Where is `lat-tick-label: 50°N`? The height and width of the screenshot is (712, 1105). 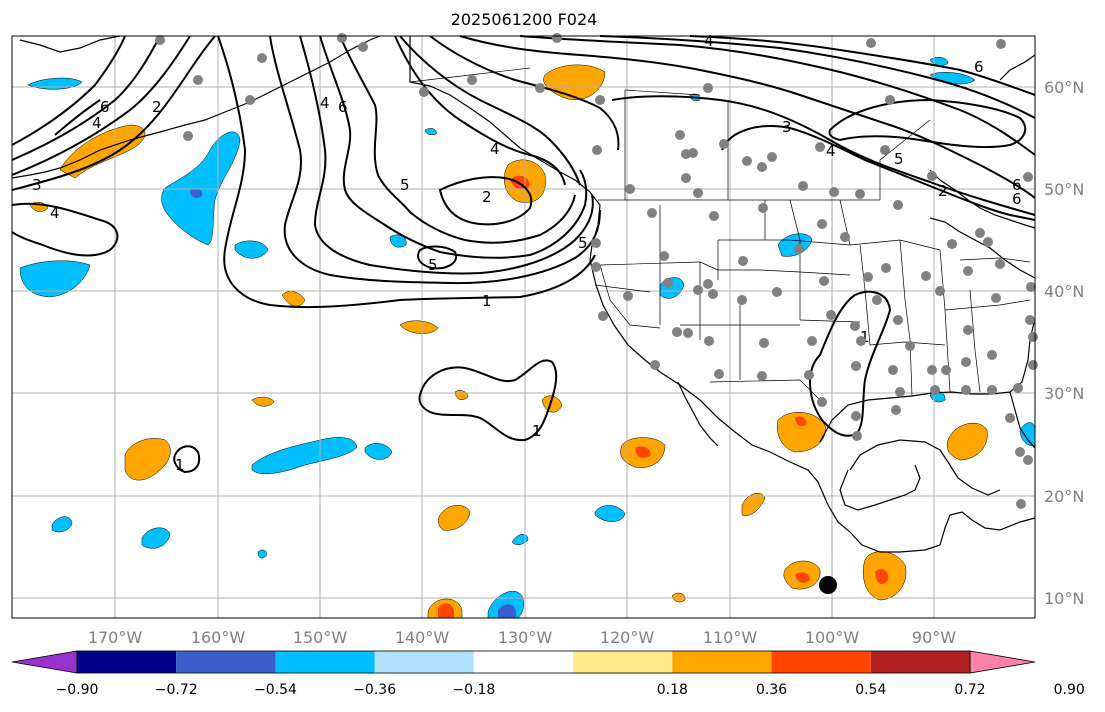 lat-tick-label: 50°N is located at coordinates (1064, 189).